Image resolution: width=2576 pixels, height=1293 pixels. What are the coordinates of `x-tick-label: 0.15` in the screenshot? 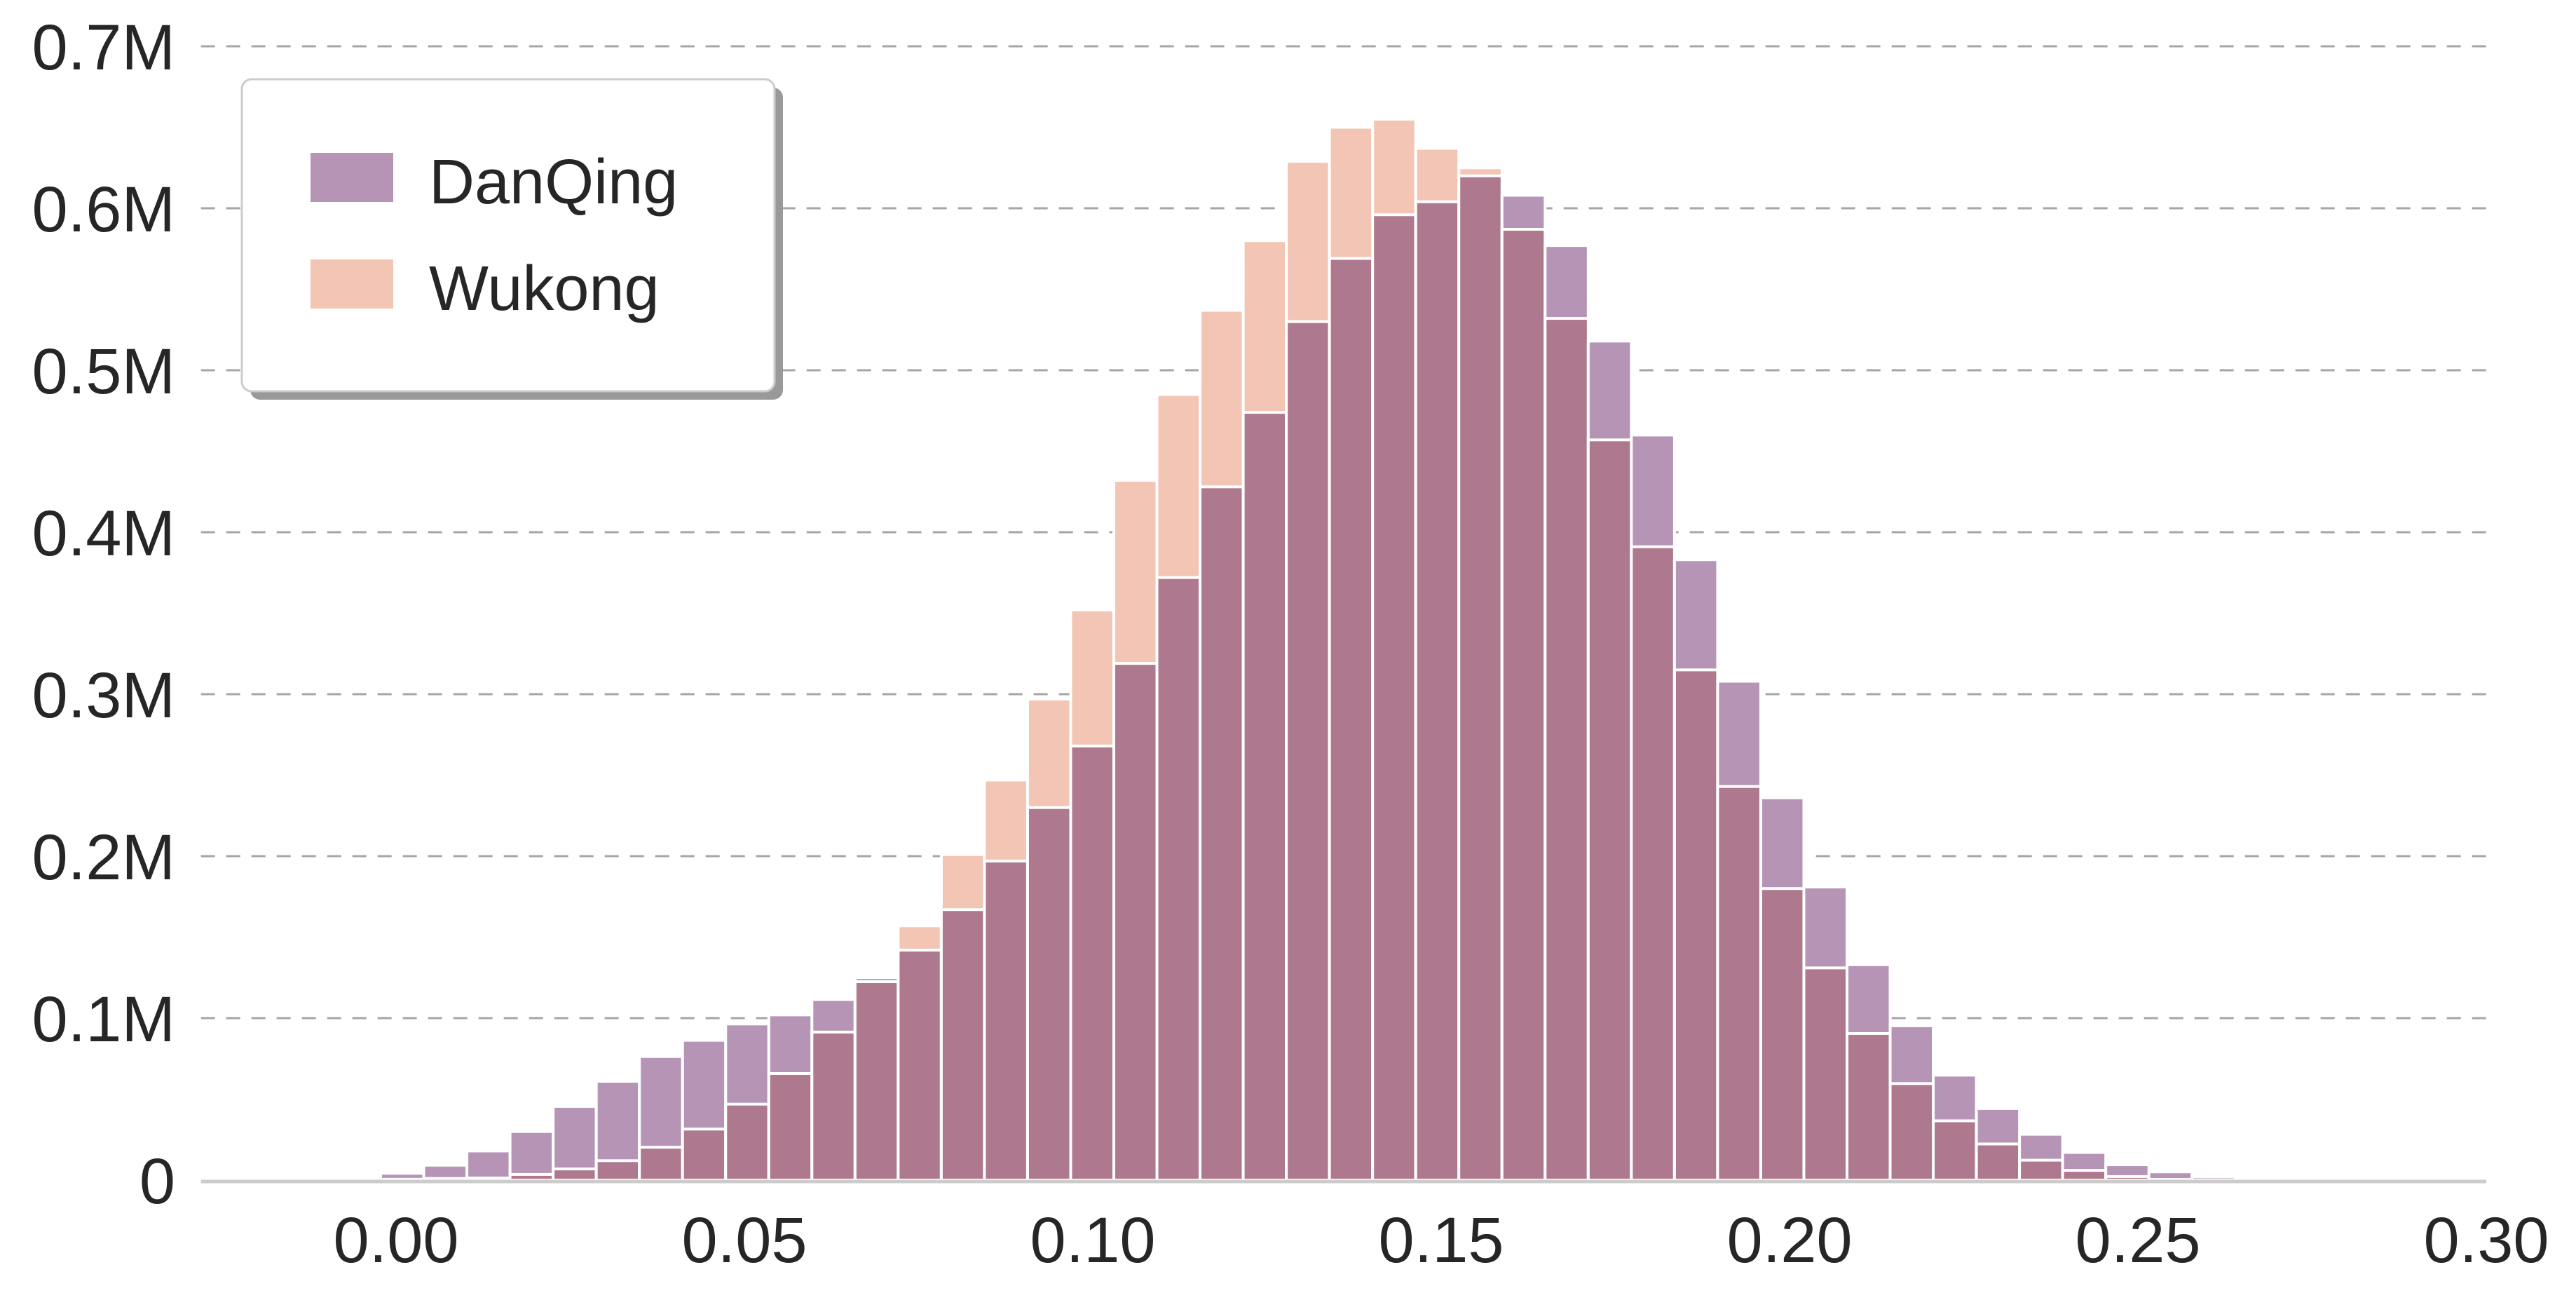 It's located at (1441, 1240).